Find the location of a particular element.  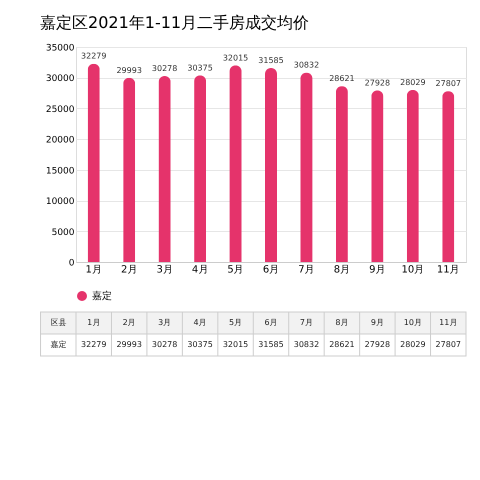

chart-title: 嘉定区2021年1-11月二手房成交均价 is located at coordinates (175, 22).